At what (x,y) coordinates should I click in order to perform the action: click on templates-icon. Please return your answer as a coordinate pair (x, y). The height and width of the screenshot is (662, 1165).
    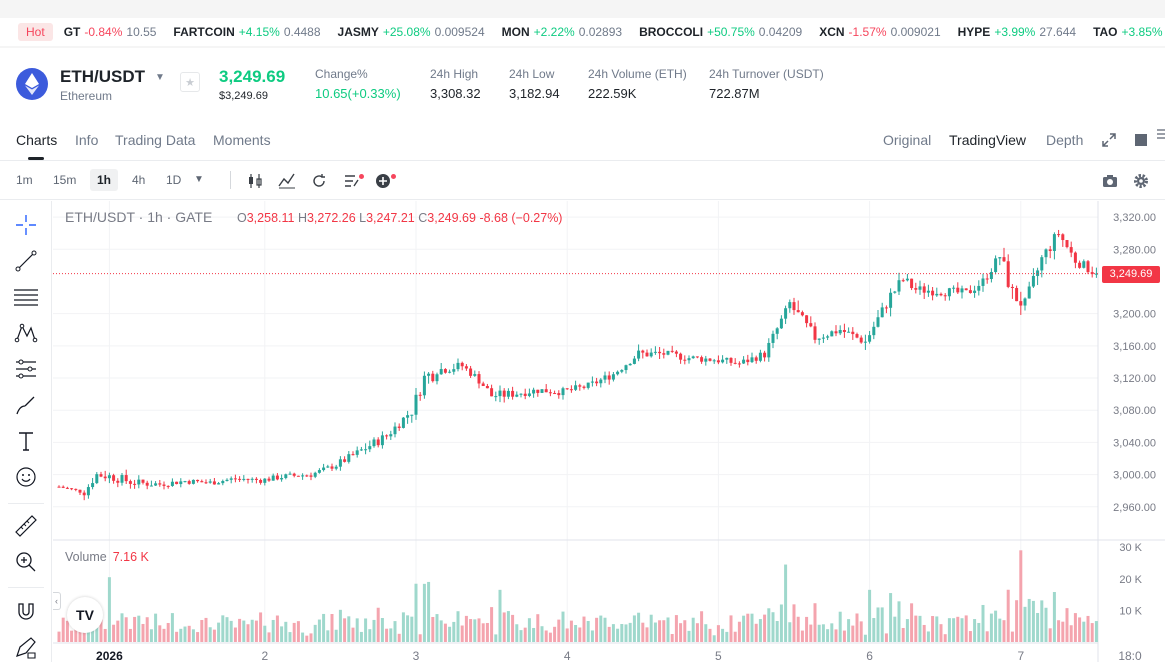
    Looking at the image, I should click on (352, 181).